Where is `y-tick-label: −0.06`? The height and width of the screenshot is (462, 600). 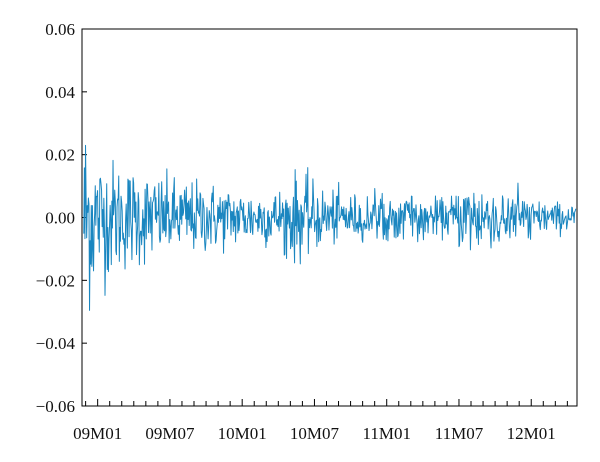
y-tick-label: −0.06 is located at coordinates (55, 406).